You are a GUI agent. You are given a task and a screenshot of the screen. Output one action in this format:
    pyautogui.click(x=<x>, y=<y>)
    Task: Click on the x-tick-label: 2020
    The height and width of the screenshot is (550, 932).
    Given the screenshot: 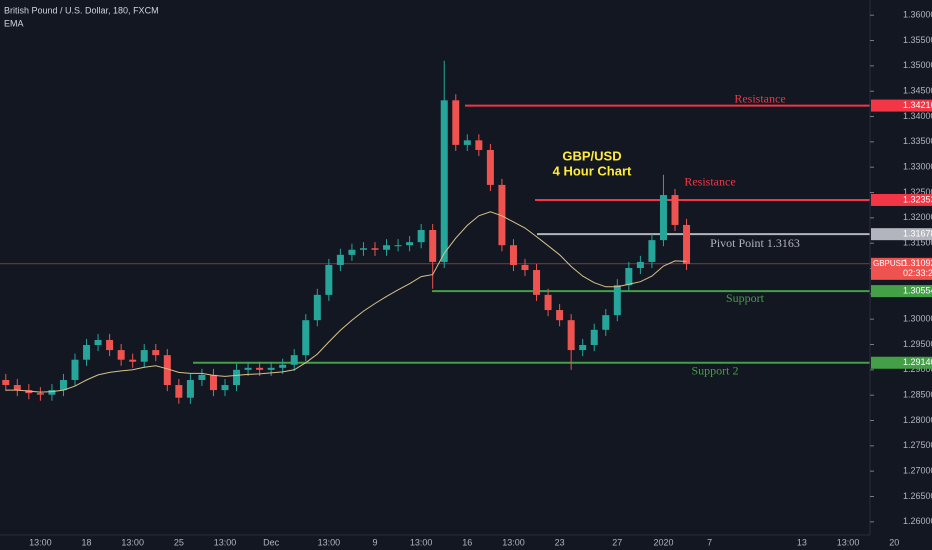 What is the action you would take?
    pyautogui.click(x=663, y=542)
    